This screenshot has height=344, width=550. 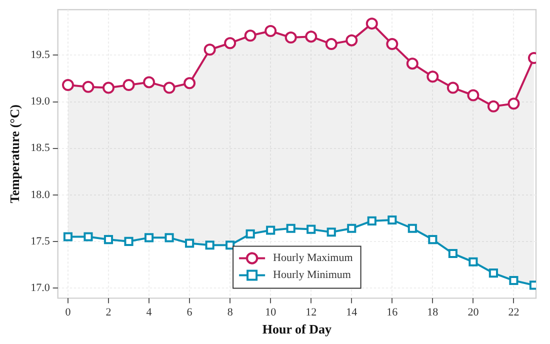 What do you see at coordinates (514, 312) in the screenshot?
I see `x-tick-label: 22` at bounding box center [514, 312].